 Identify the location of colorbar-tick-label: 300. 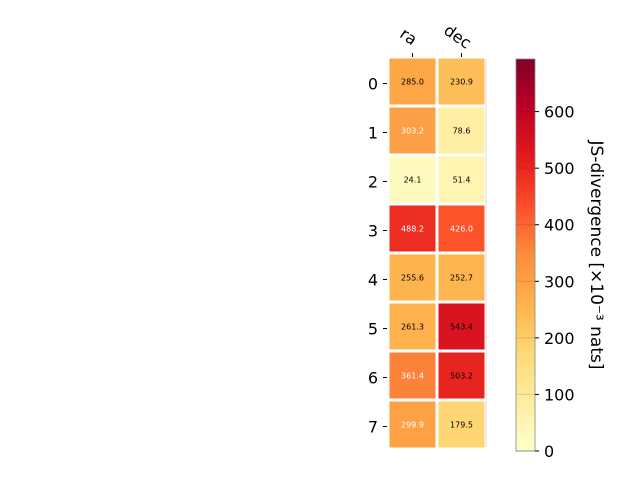
(559, 281).